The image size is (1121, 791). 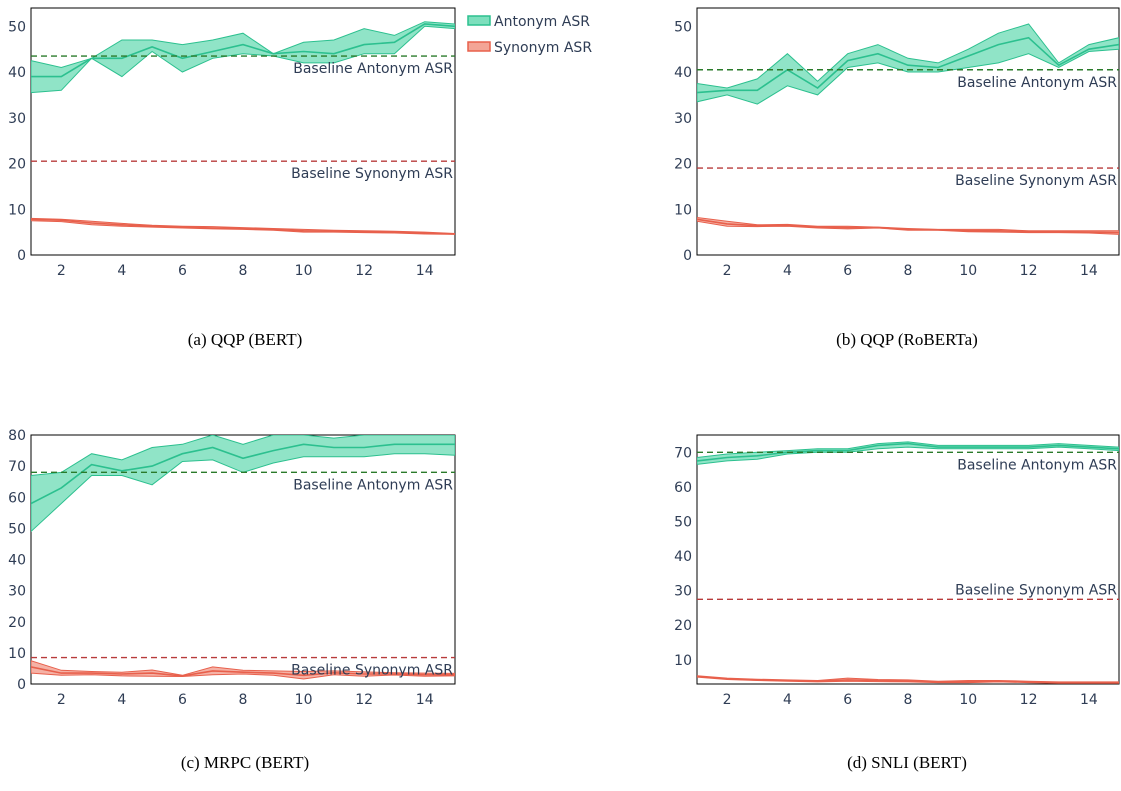 I want to click on legend-synonym-label: Synonym ASR, so click(x=543, y=48).